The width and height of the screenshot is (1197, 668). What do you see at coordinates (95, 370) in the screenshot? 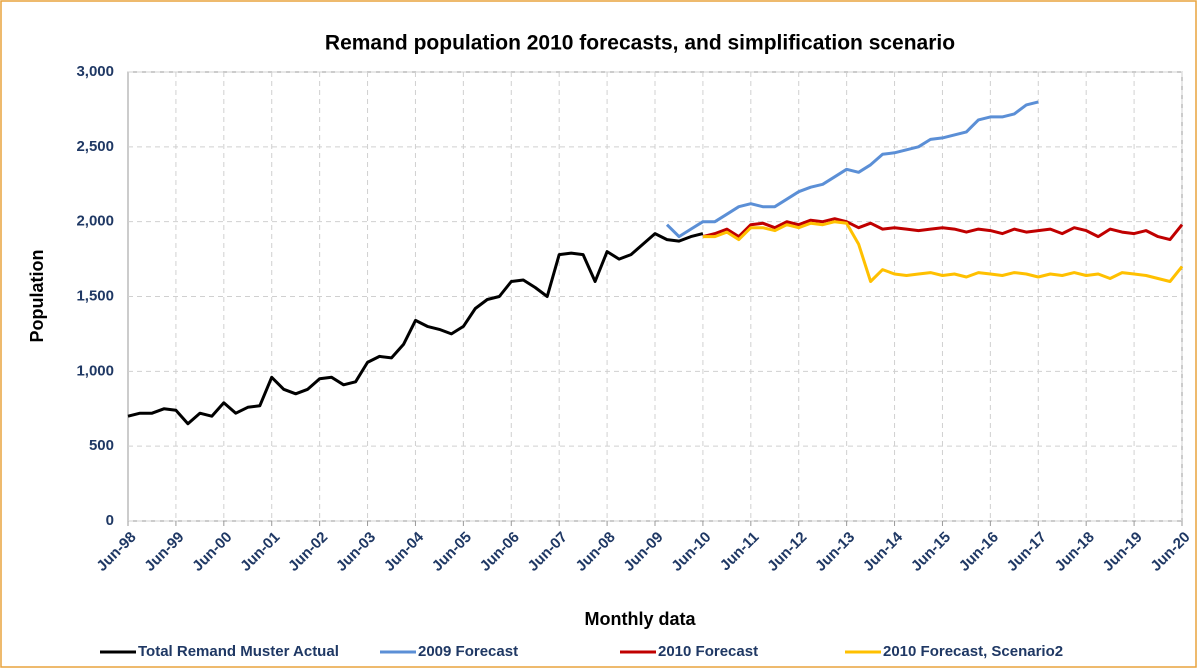
I see `y-tick-label: 1,000` at bounding box center [95, 370].